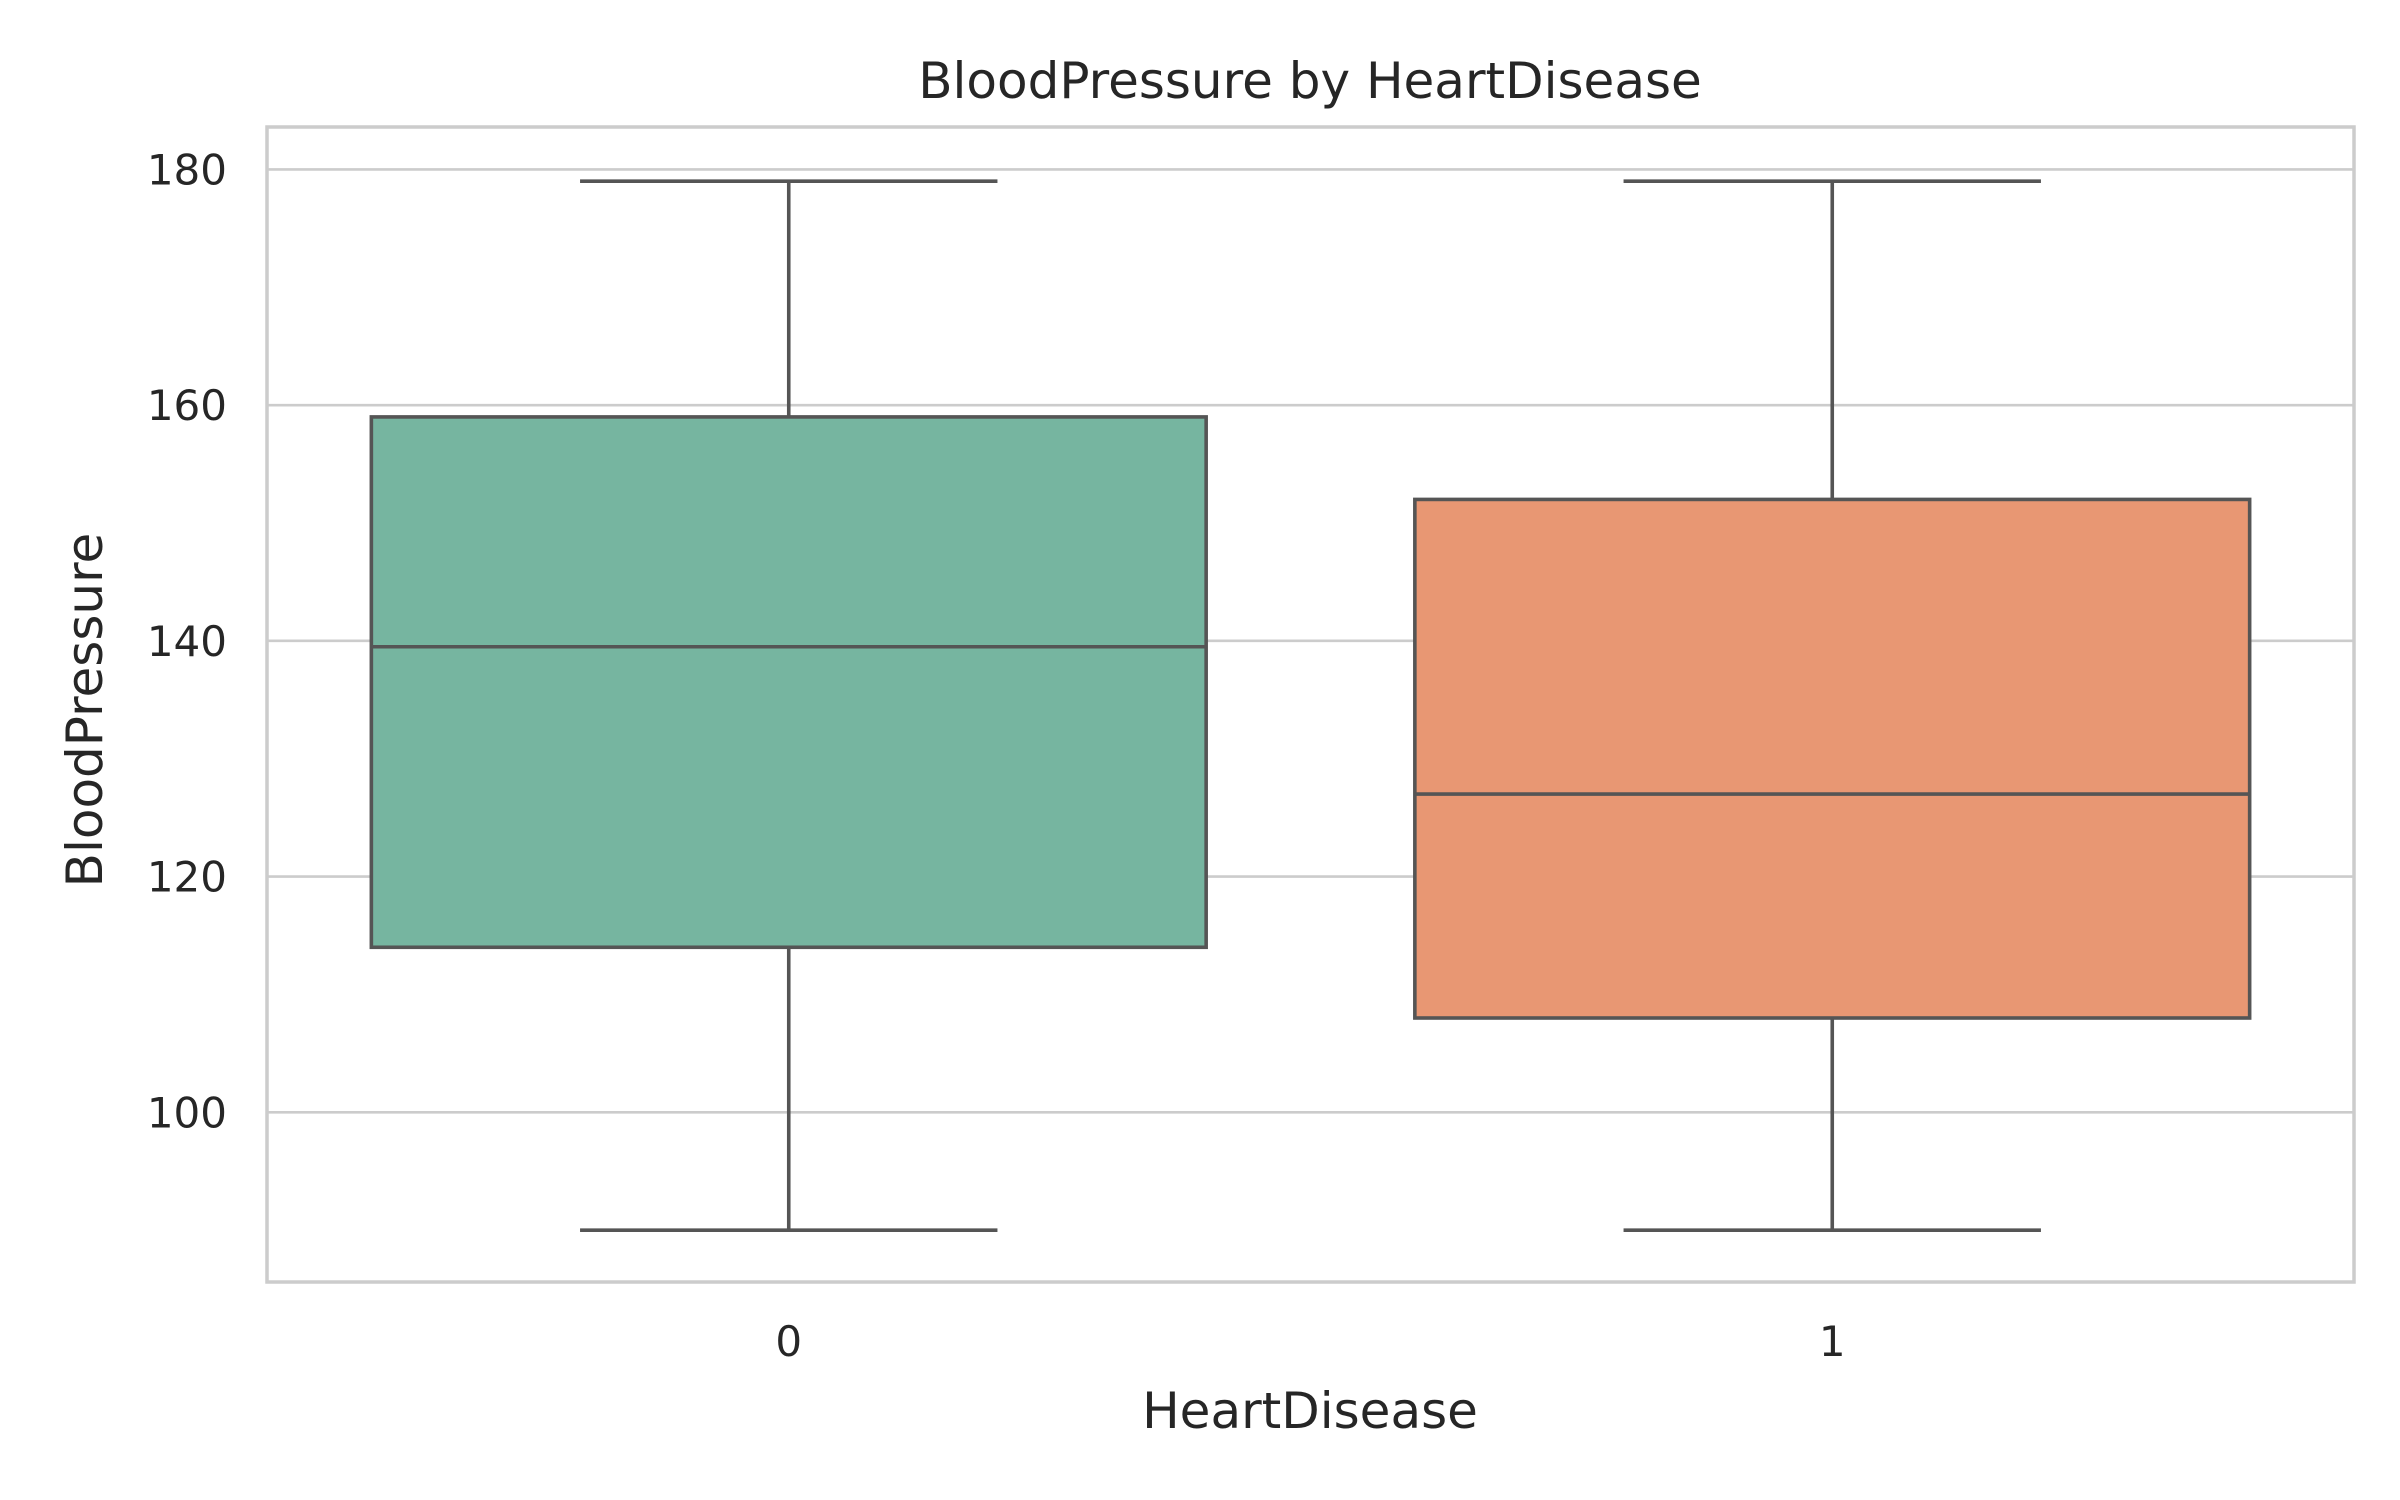 The height and width of the screenshot is (1500, 2400). Describe the element at coordinates (187, 877) in the screenshot. I see `y-tick-label: 120` at that location.